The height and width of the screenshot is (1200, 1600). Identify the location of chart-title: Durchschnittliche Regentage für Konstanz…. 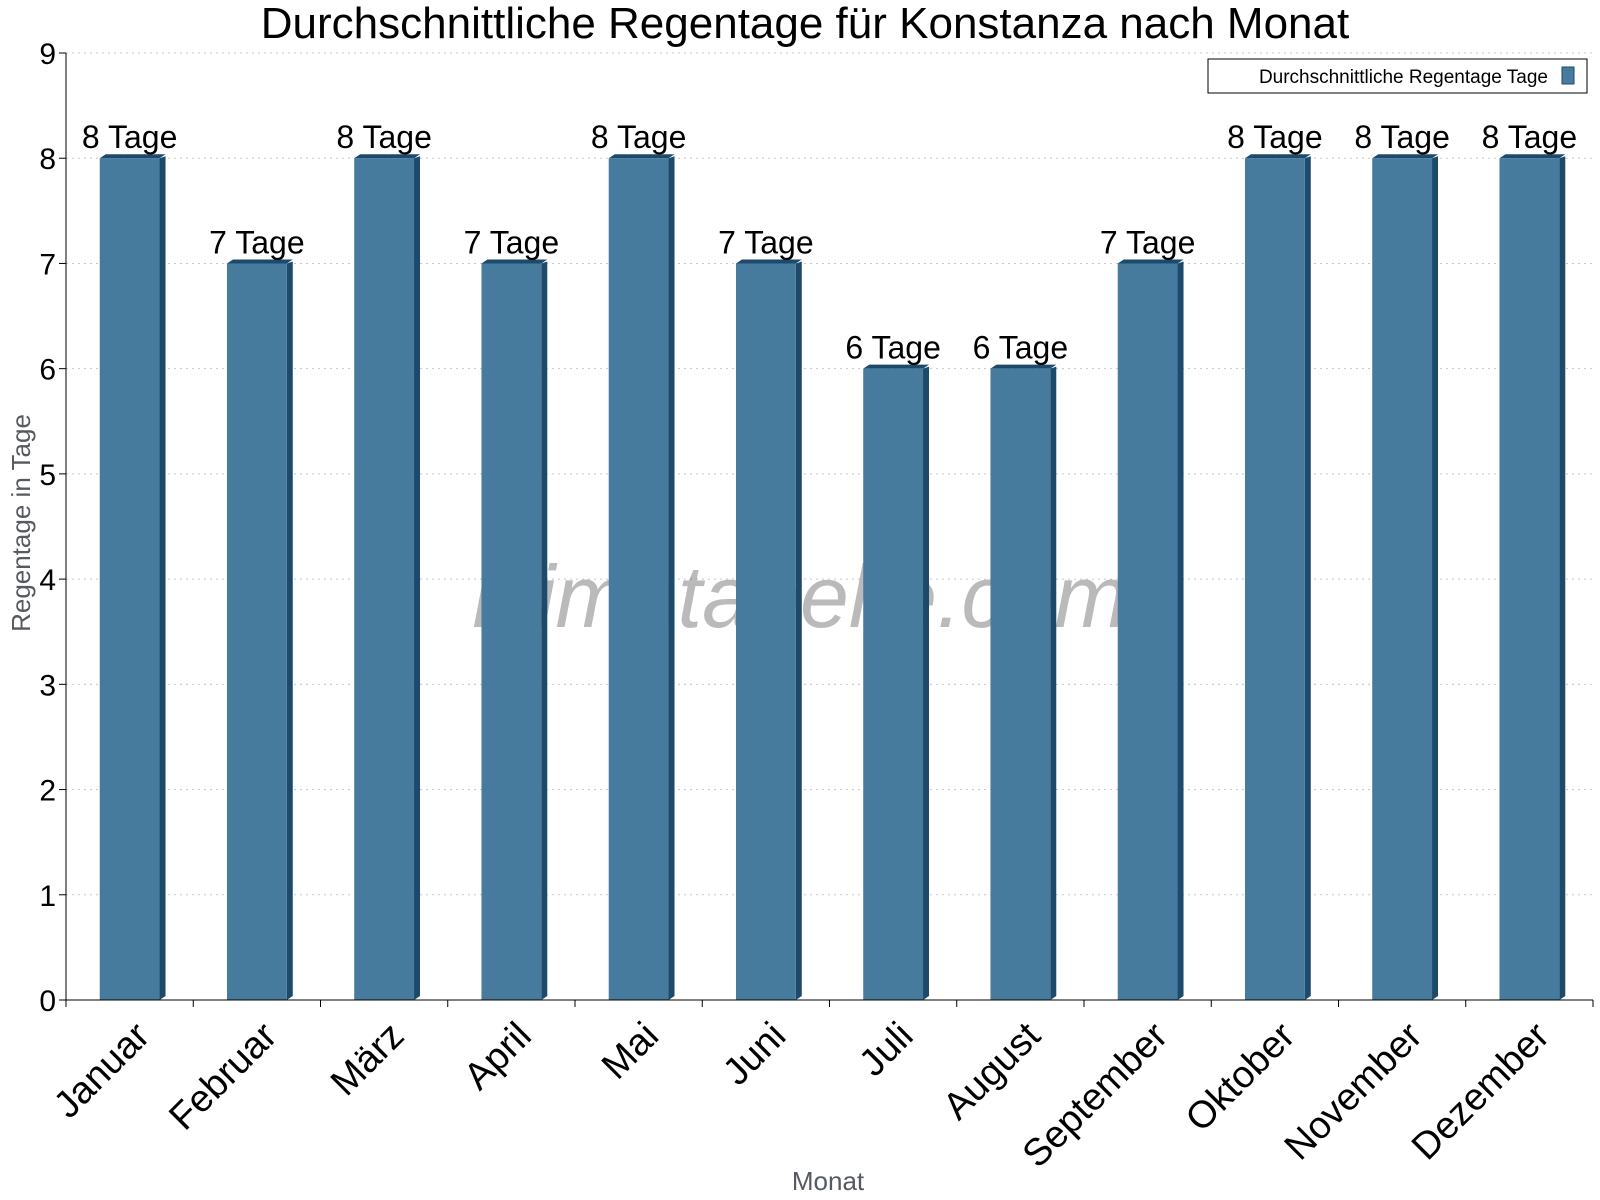
(805, 24).